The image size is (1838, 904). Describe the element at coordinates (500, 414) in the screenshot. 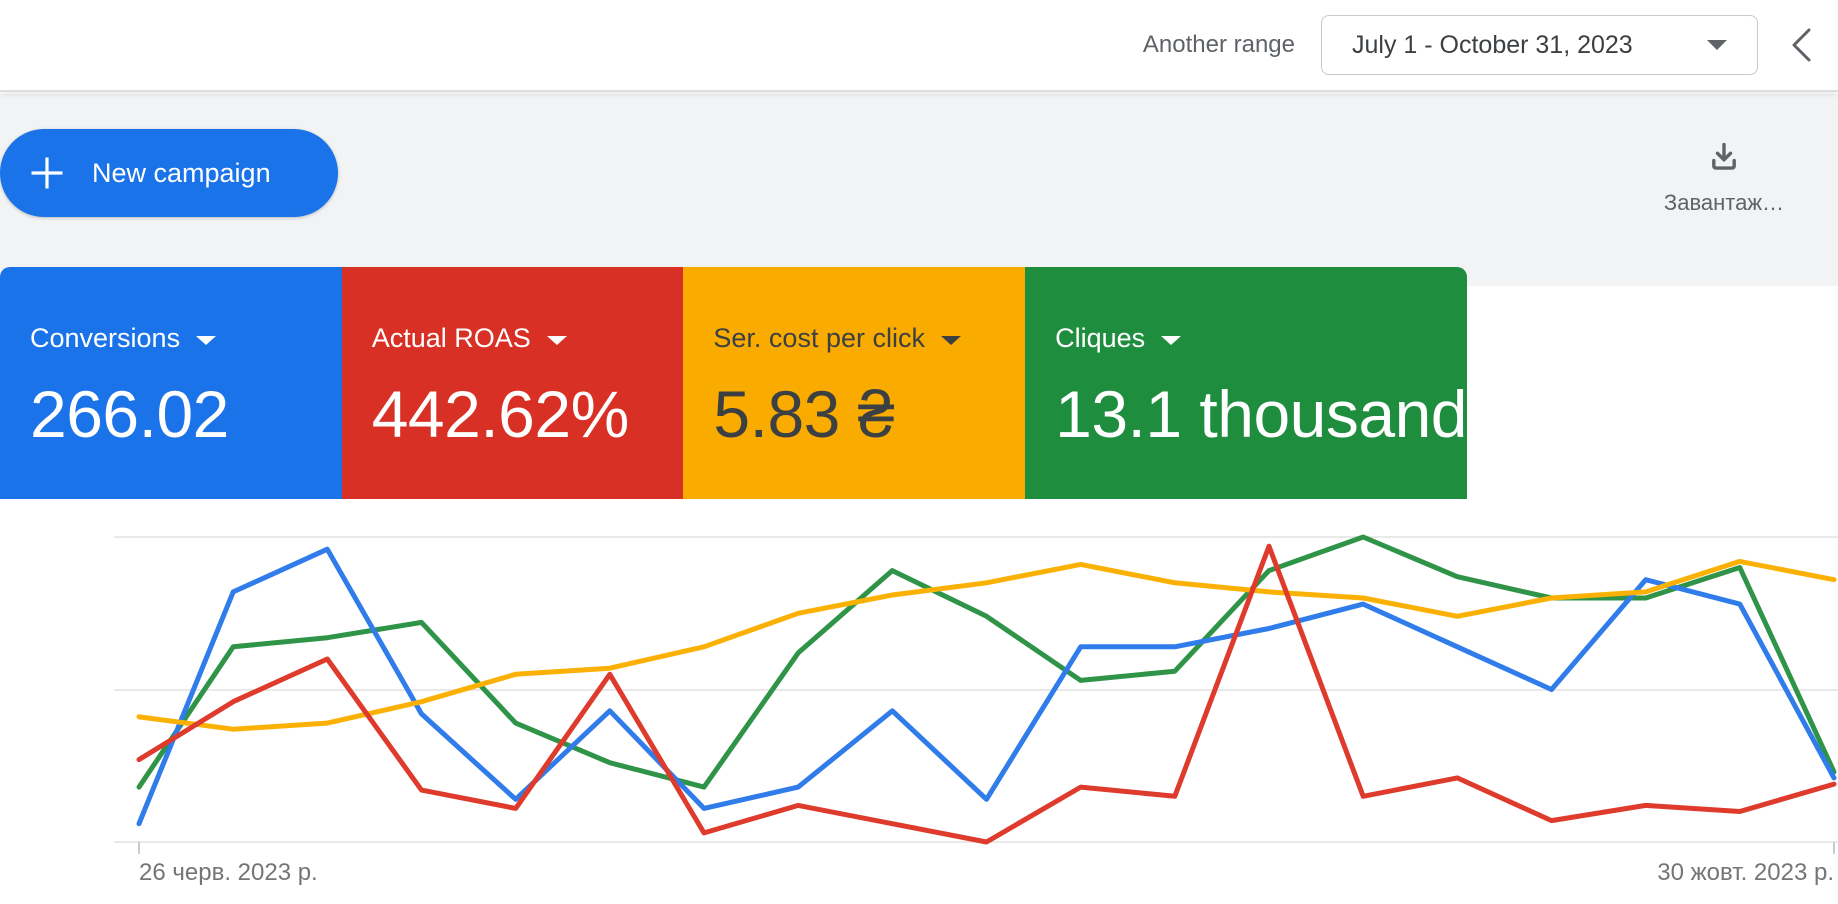

I see `scorecard-value: 442.62%` at that location.